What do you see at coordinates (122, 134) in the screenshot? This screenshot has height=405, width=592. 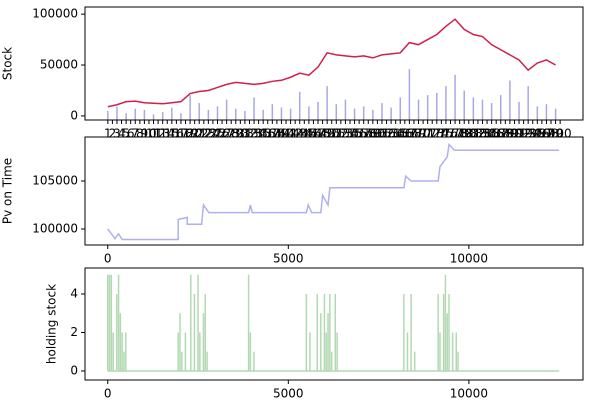 I see `x-tick-label: 4` at bounding box center [122, 134].